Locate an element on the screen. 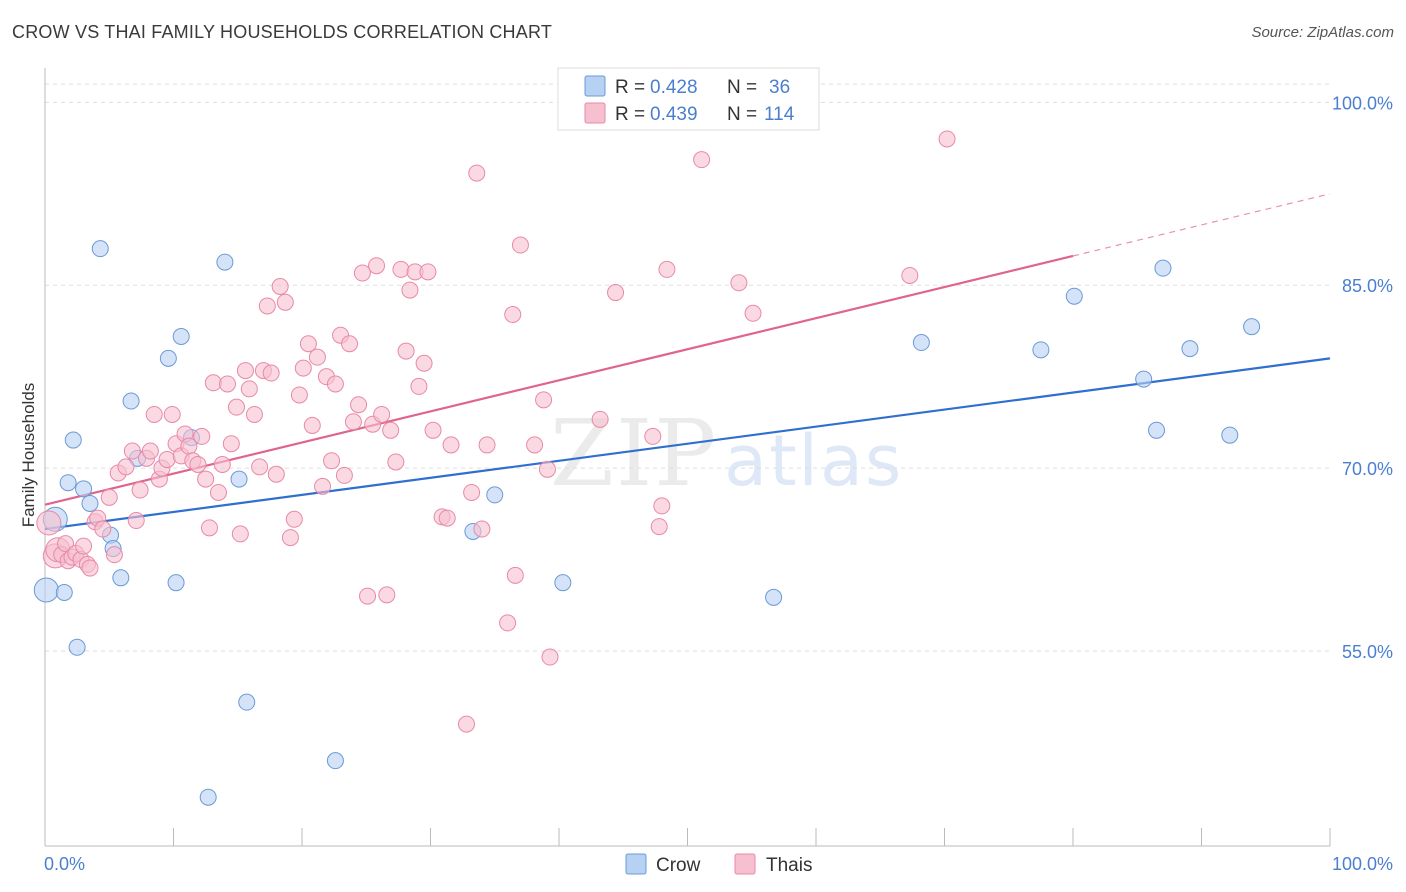 This screenshot has height=892, width=1406. chart-source: Source: ZipAtlas.com is located at coordinates (1322, 32).